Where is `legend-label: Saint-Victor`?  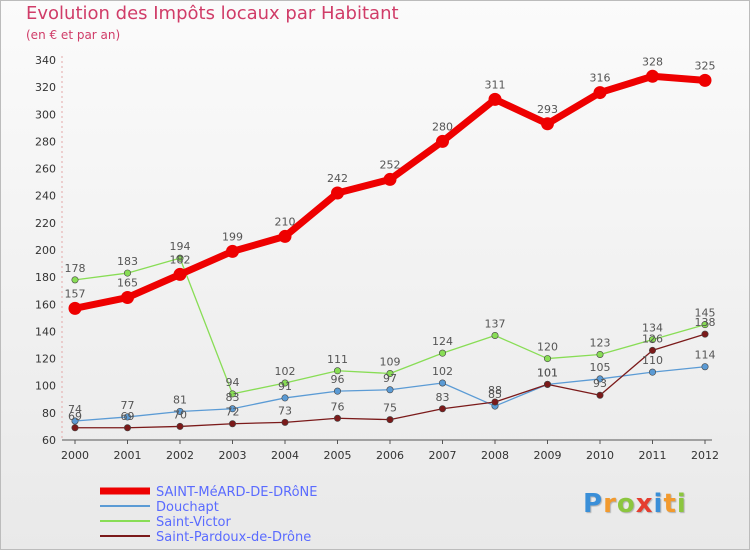
legend-label: Saint-Victor is located at coordinates (194, 522).